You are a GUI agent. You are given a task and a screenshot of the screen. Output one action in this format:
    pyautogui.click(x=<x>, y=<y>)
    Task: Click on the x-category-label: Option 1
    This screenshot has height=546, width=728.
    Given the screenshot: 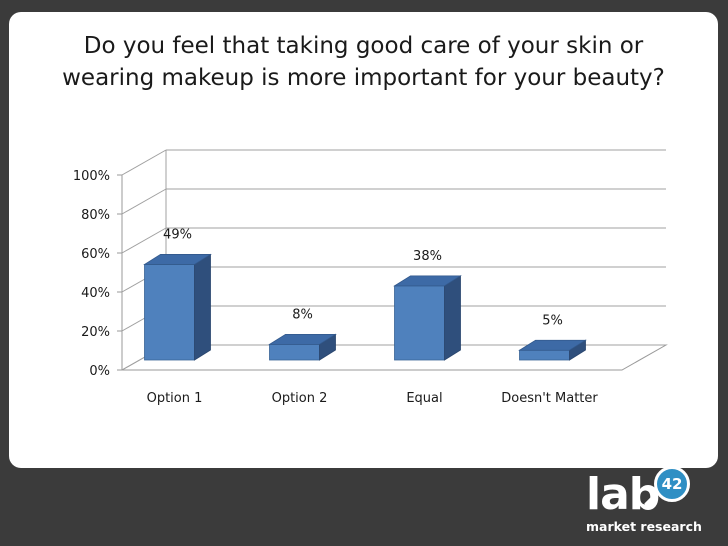 What is the action you would take?
    pyautogui.click(x=175, y=398)
    